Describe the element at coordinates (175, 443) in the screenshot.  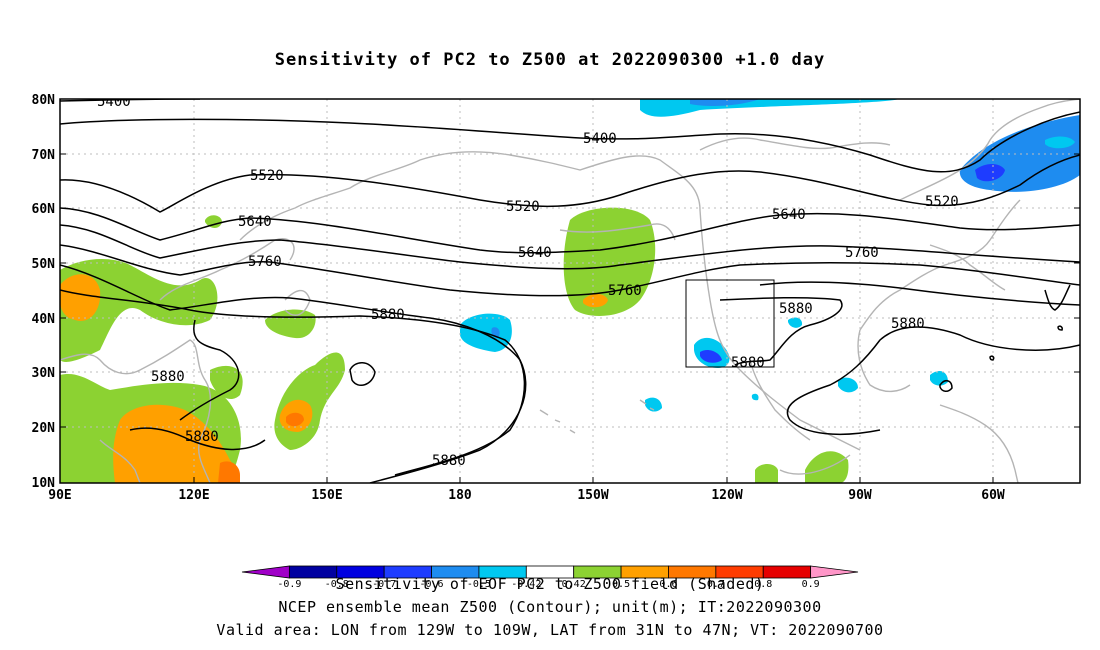
I see `shade-orange-south` at that location.